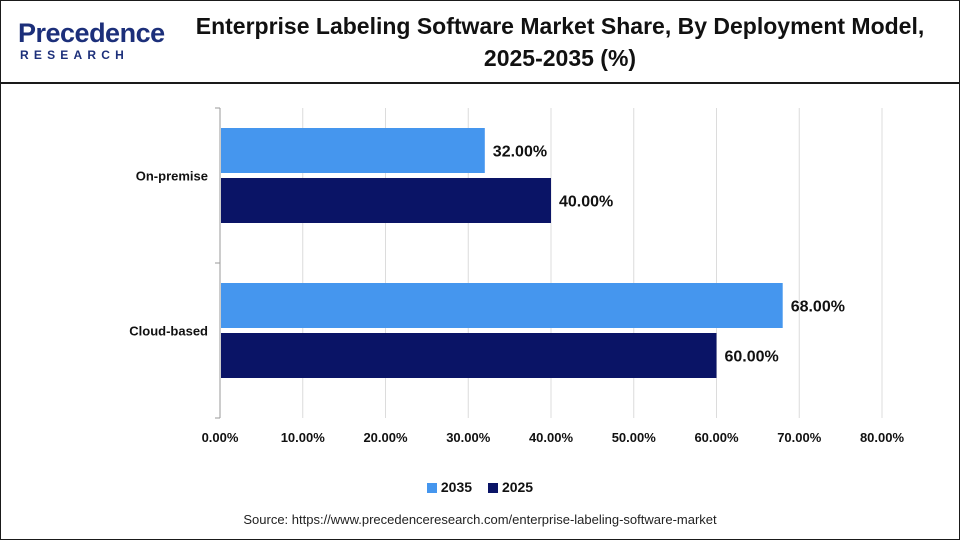  I want to click on x-tick-label-70: 70.00%, so click(799, 437).